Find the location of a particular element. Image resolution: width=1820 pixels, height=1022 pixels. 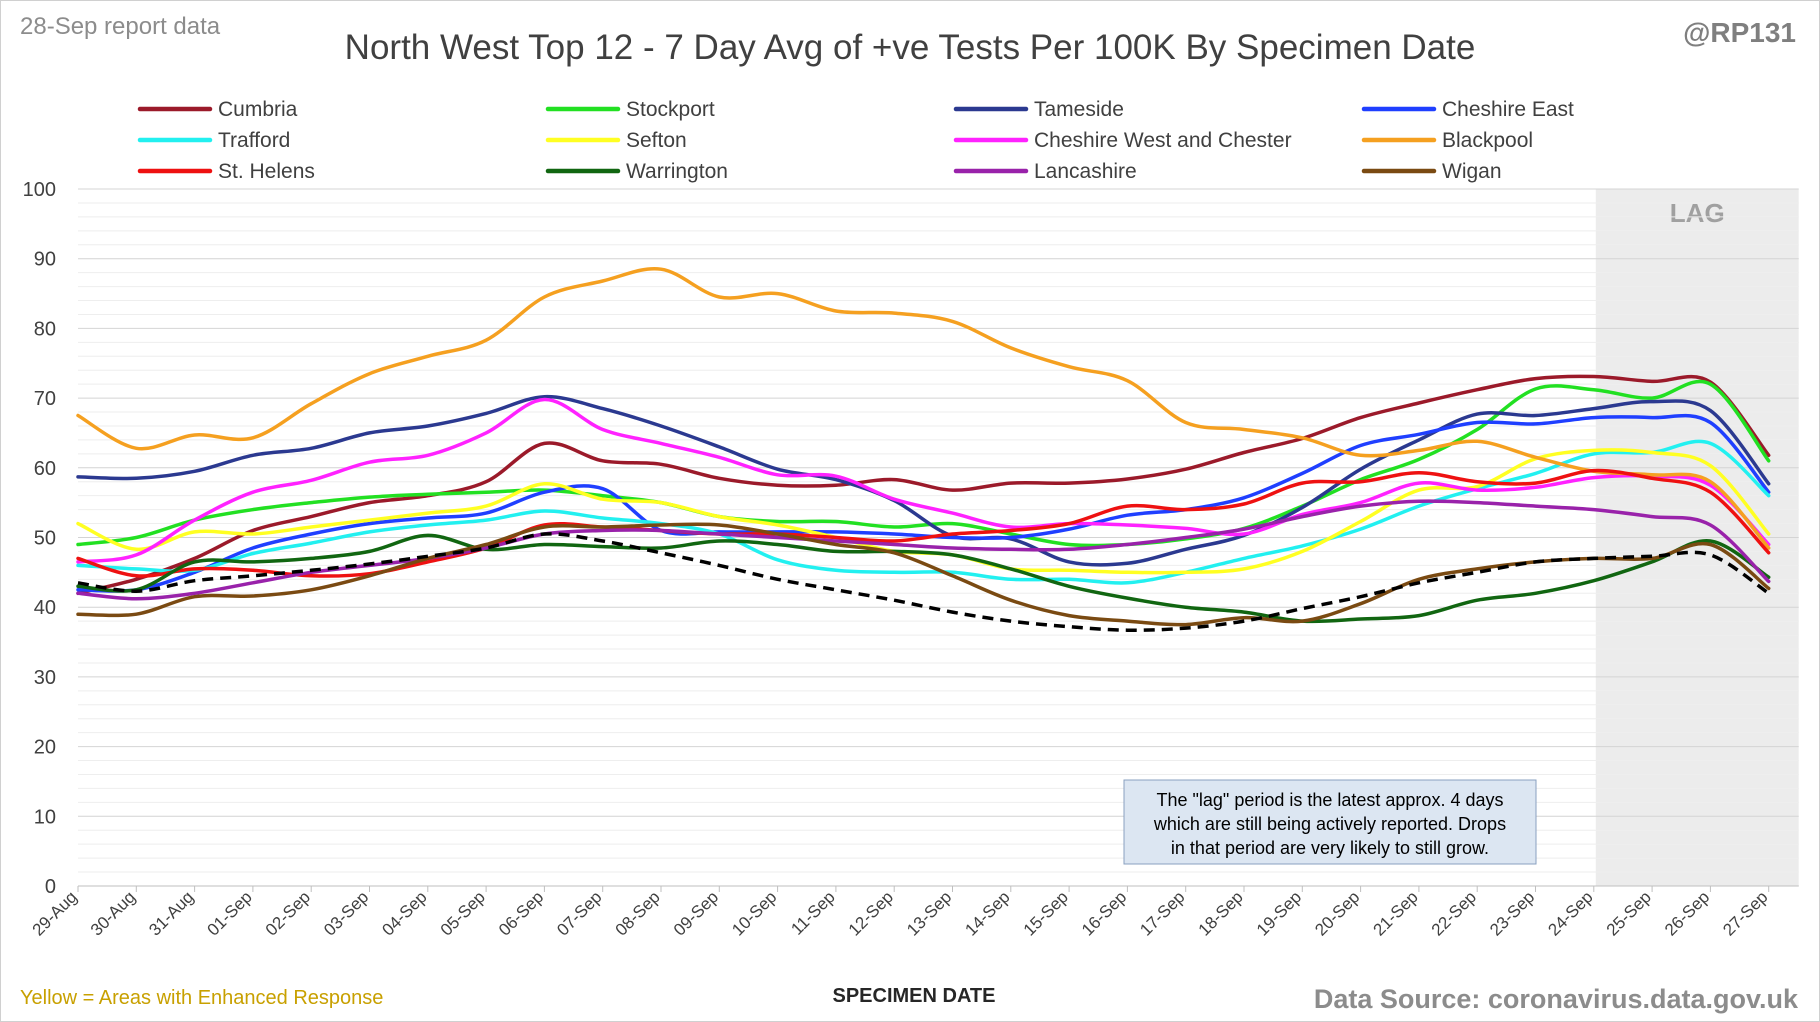

y-tick-label: 30 is located at coordinates (45, 678).